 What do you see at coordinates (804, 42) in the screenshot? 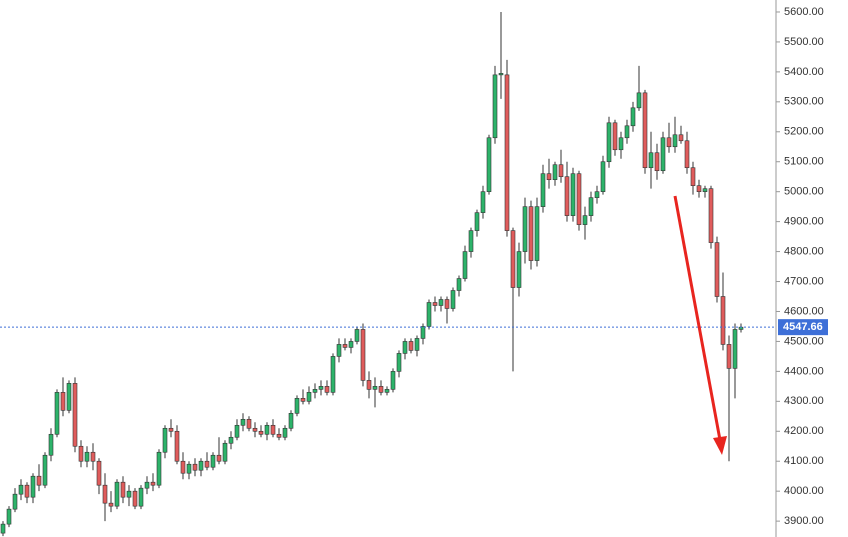
I see `y-tick-label: 5500.00` at bounding box center [804, 42].